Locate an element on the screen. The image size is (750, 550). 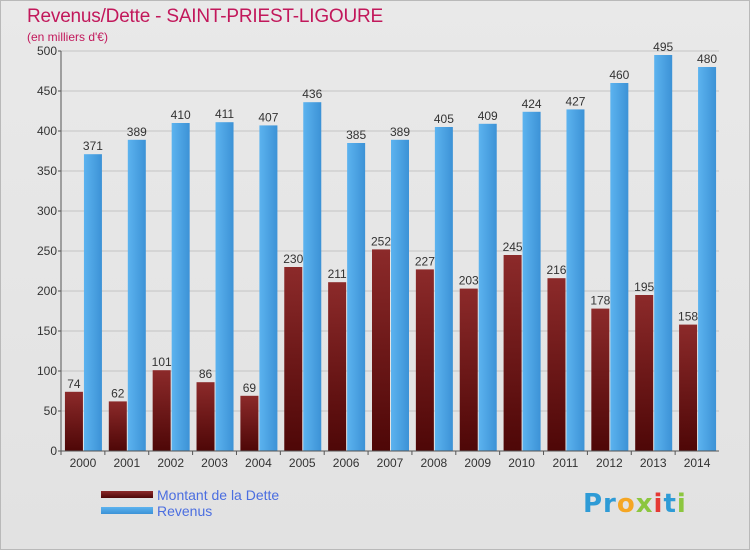
y-tick-label: 0 is located at coordinates (53, 451).